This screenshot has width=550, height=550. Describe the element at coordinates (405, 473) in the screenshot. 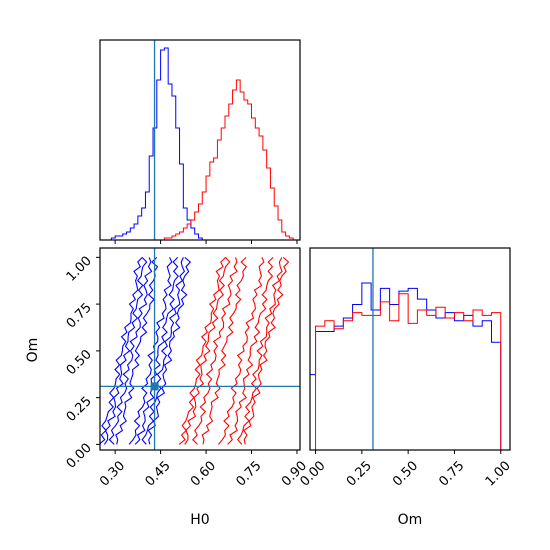

I see `om-x-tick-label-2: 0.50` at that location.